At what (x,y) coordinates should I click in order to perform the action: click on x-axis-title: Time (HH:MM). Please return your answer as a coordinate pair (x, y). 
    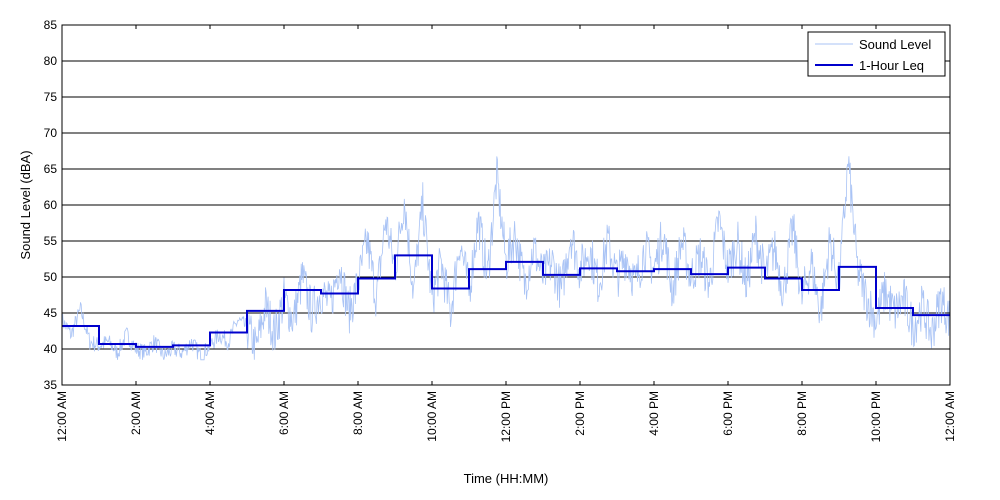
    Looking at the image, I should click on (506, 478).